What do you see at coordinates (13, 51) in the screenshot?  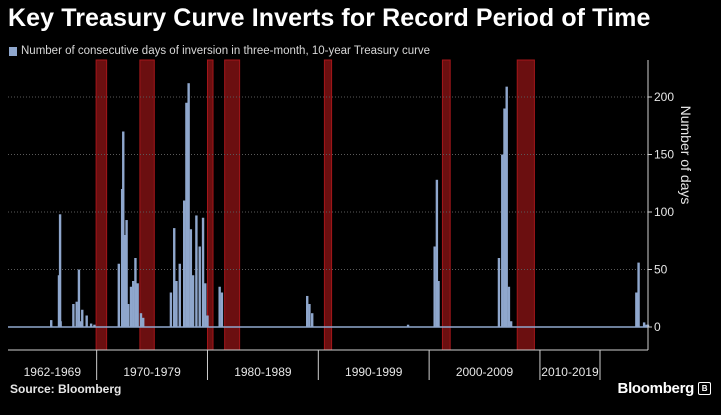 I see `legend-swatch` at bounding box center [13, 51].